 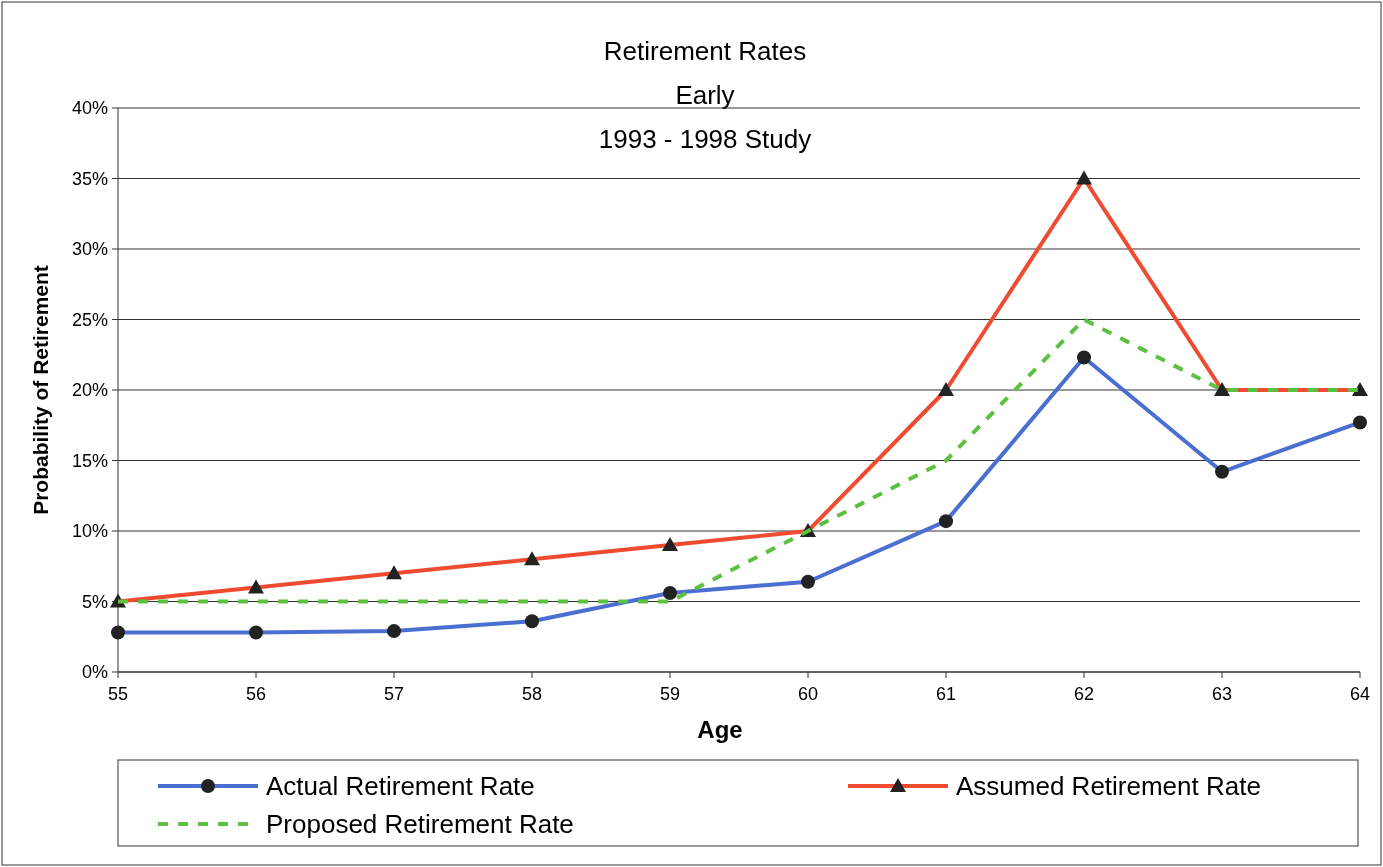 I want to click on chart-title: Retirement Rates, so click(x=705, y=51).